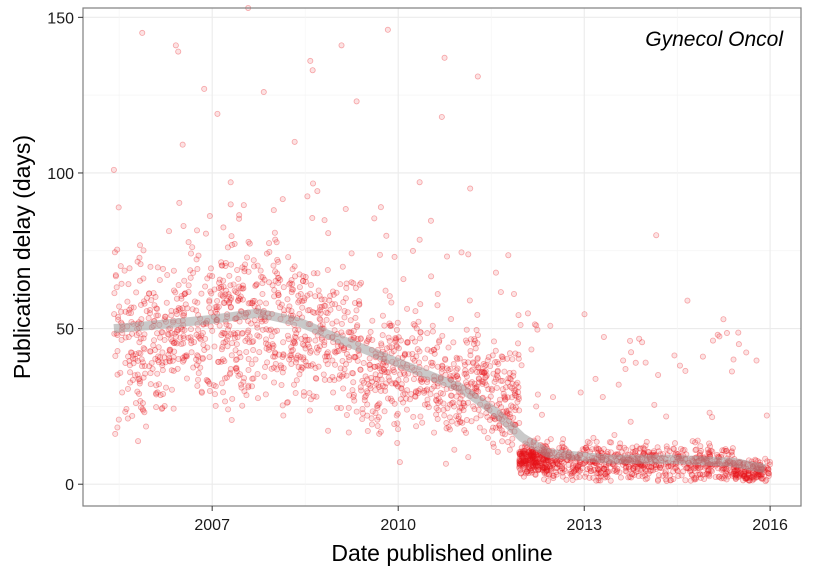 The height and width of the screenshot is (570, 825). What do you see at coordinates (22, 257) in the screenshot?
I see `y-axis-title: Publication delay (days)` at bounding box center [22, 257].